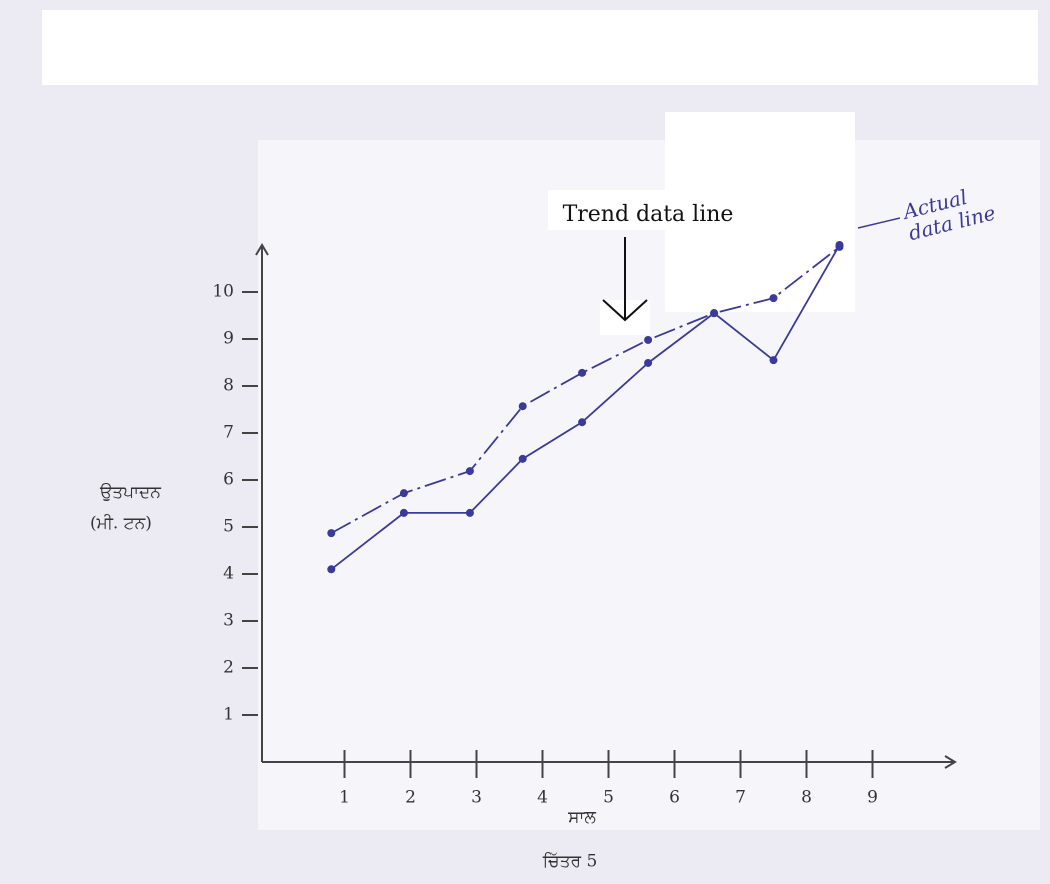  Describe the element at coordinates (872, 798) in the screenshot. I see `x-tick-label: 9` at that location.